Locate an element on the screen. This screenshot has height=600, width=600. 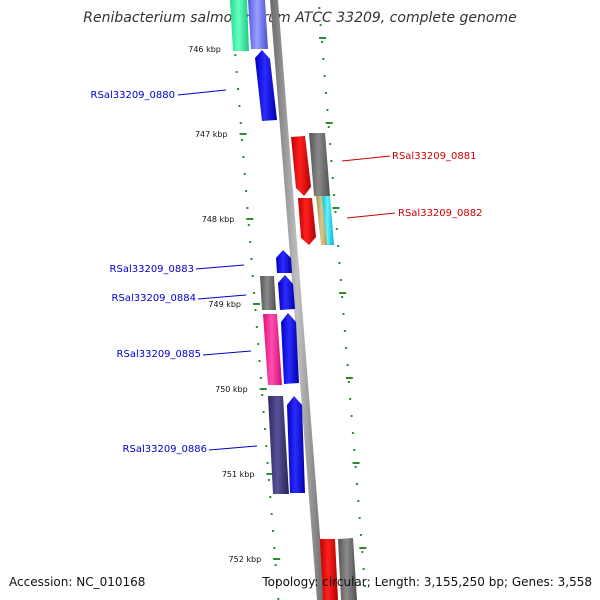
gene-label-0884: RSal33209_0884 is located at coordinates (154, 298).